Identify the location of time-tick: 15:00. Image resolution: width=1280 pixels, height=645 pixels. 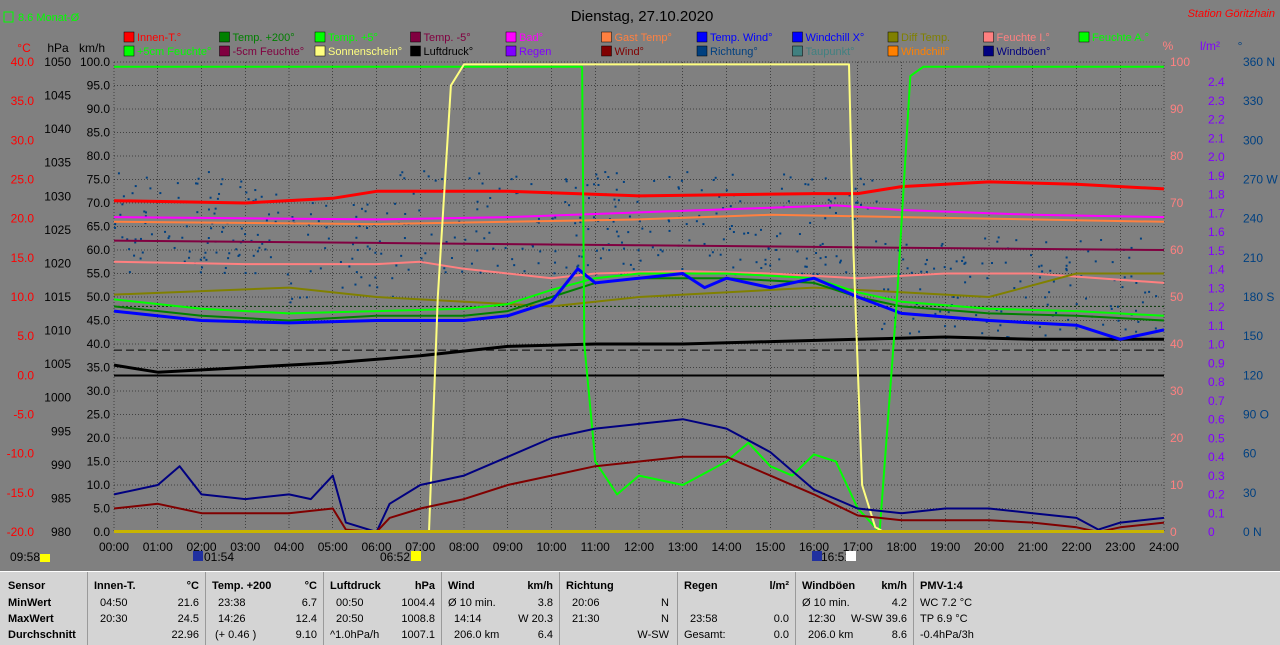
(770, 547).